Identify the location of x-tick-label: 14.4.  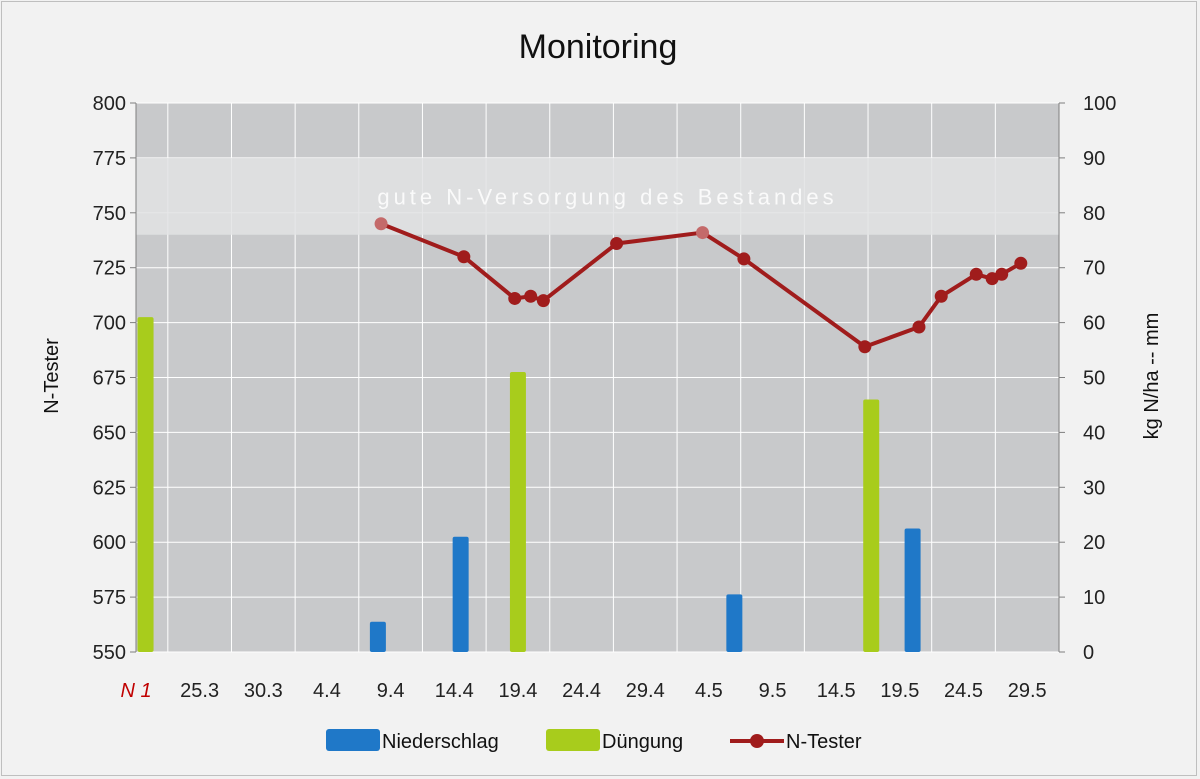
(454, 691).